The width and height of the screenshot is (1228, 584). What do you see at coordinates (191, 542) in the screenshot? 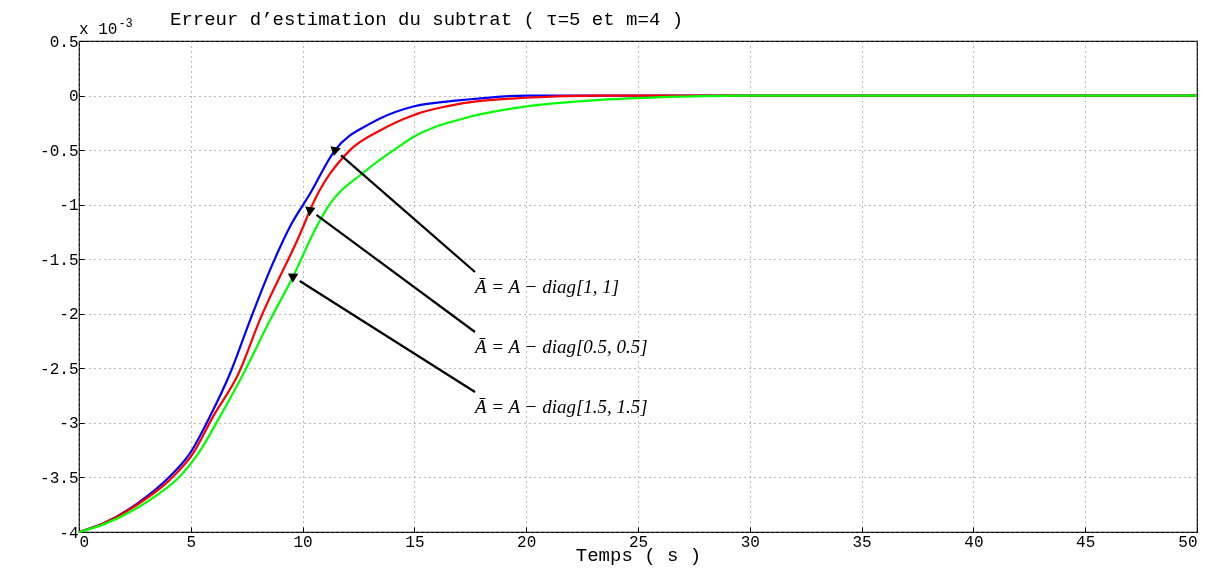
I see `x-tick-label: 5` at bounding box center [191, 542].